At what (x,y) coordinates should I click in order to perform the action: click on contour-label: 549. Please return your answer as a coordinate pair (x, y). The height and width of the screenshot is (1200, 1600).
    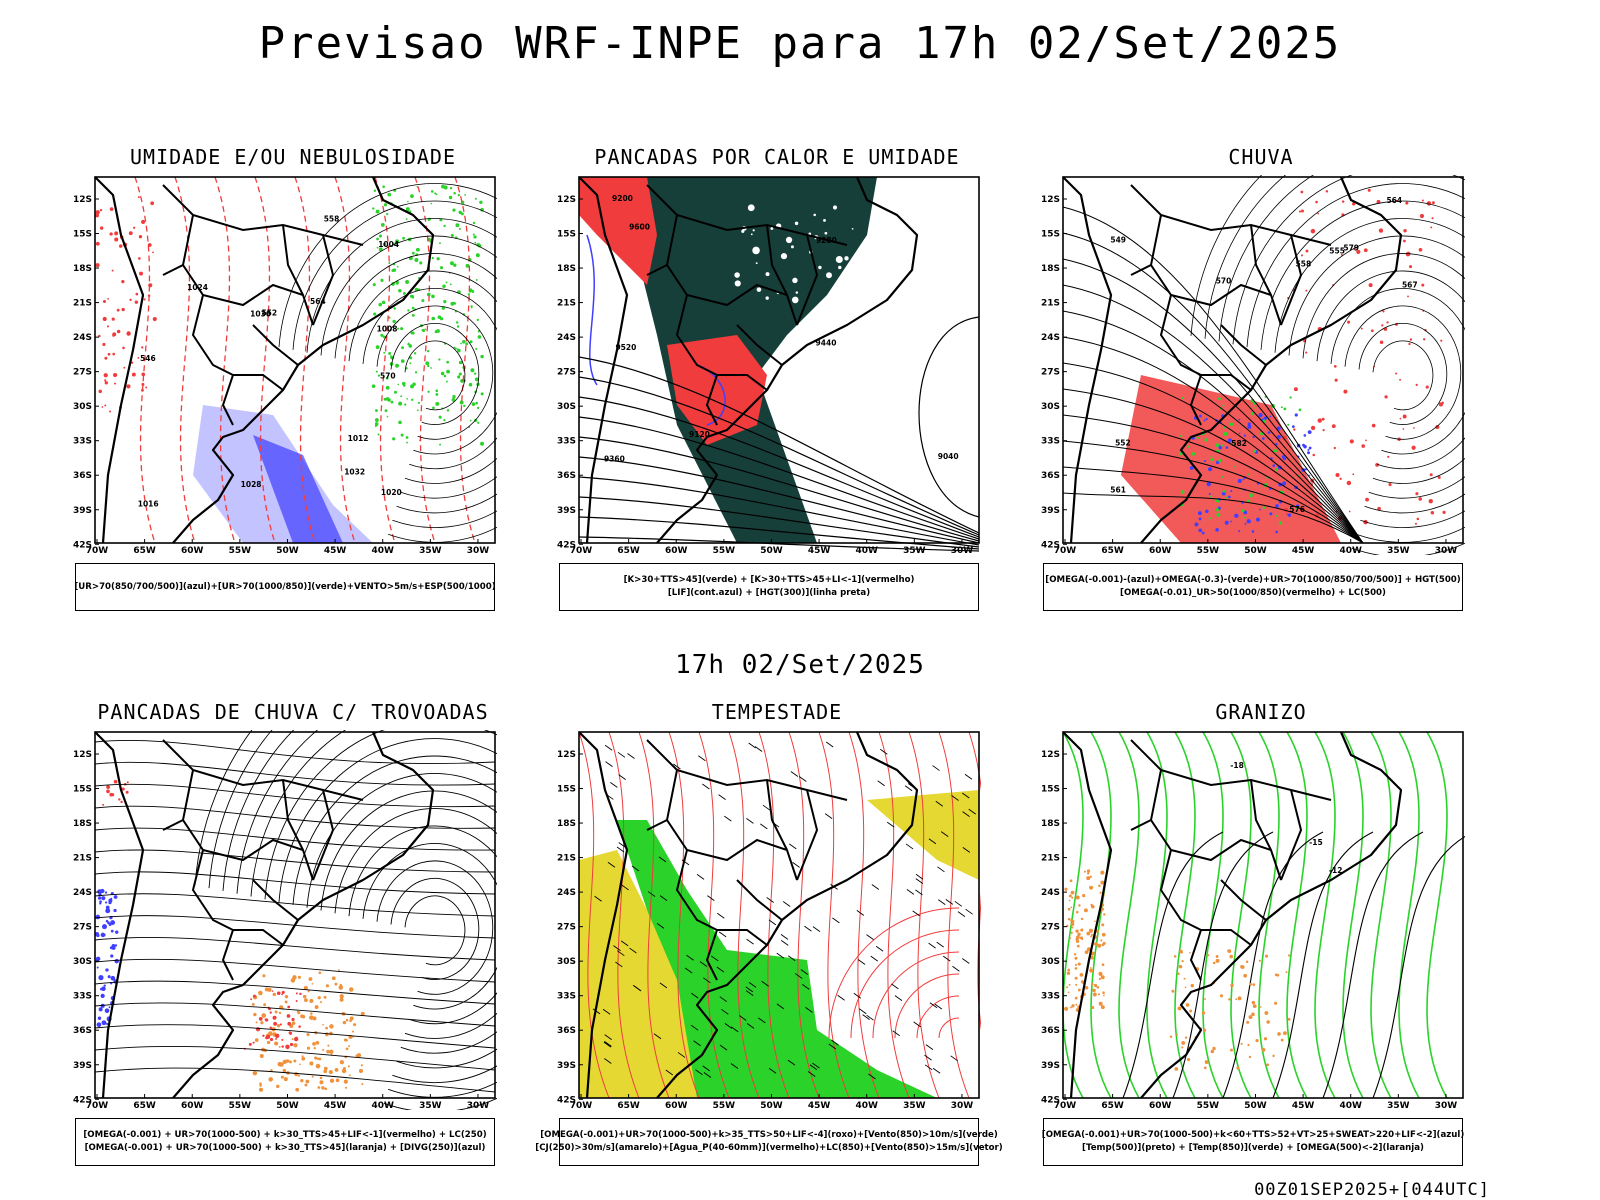
    Looking at the image, I should click on (1118, 240).